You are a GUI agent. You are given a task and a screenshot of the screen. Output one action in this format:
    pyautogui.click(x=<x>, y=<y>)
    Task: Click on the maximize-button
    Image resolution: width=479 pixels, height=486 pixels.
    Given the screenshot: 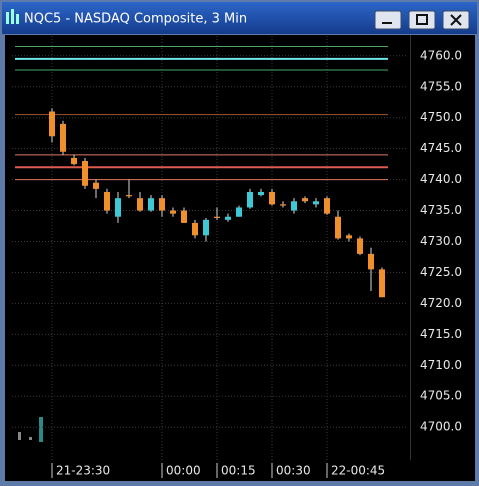 What is the action you would take?
    pyautogui.click(x=422, y=20)
    